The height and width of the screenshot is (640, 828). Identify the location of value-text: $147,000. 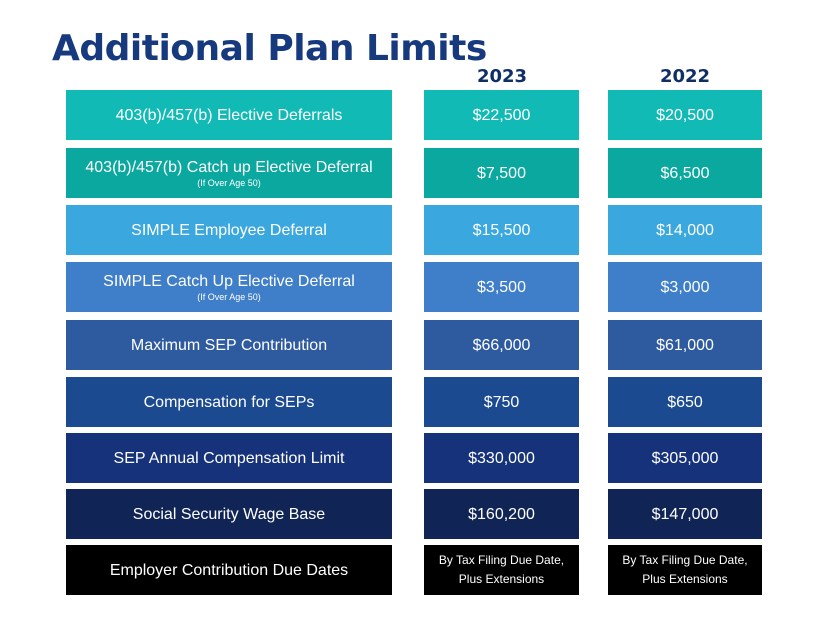
(685, 514).